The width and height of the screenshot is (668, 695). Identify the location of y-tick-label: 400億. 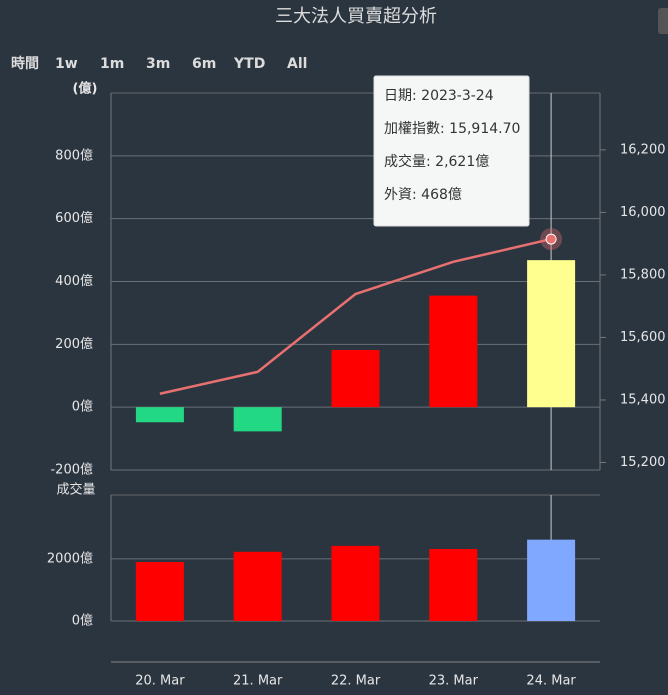
(74, 281).